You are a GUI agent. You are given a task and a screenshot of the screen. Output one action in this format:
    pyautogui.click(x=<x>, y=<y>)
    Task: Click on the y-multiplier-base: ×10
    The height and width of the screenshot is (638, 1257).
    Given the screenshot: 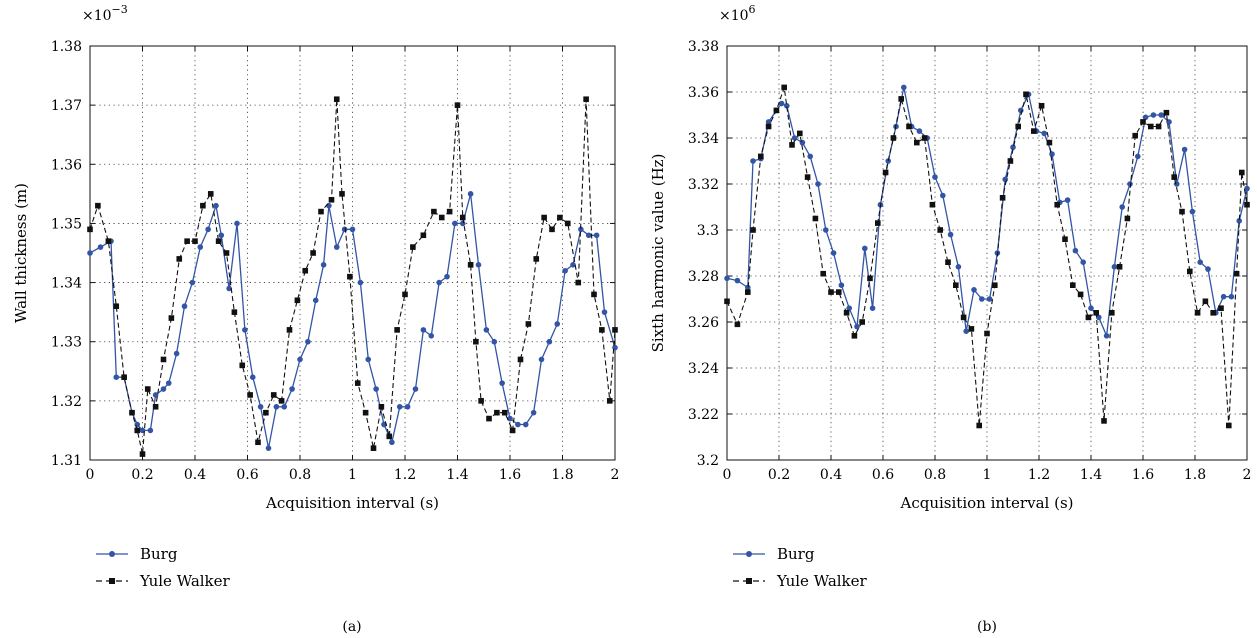 What is the action you would take?
    pyautogui.click(x=97, y=16)
    